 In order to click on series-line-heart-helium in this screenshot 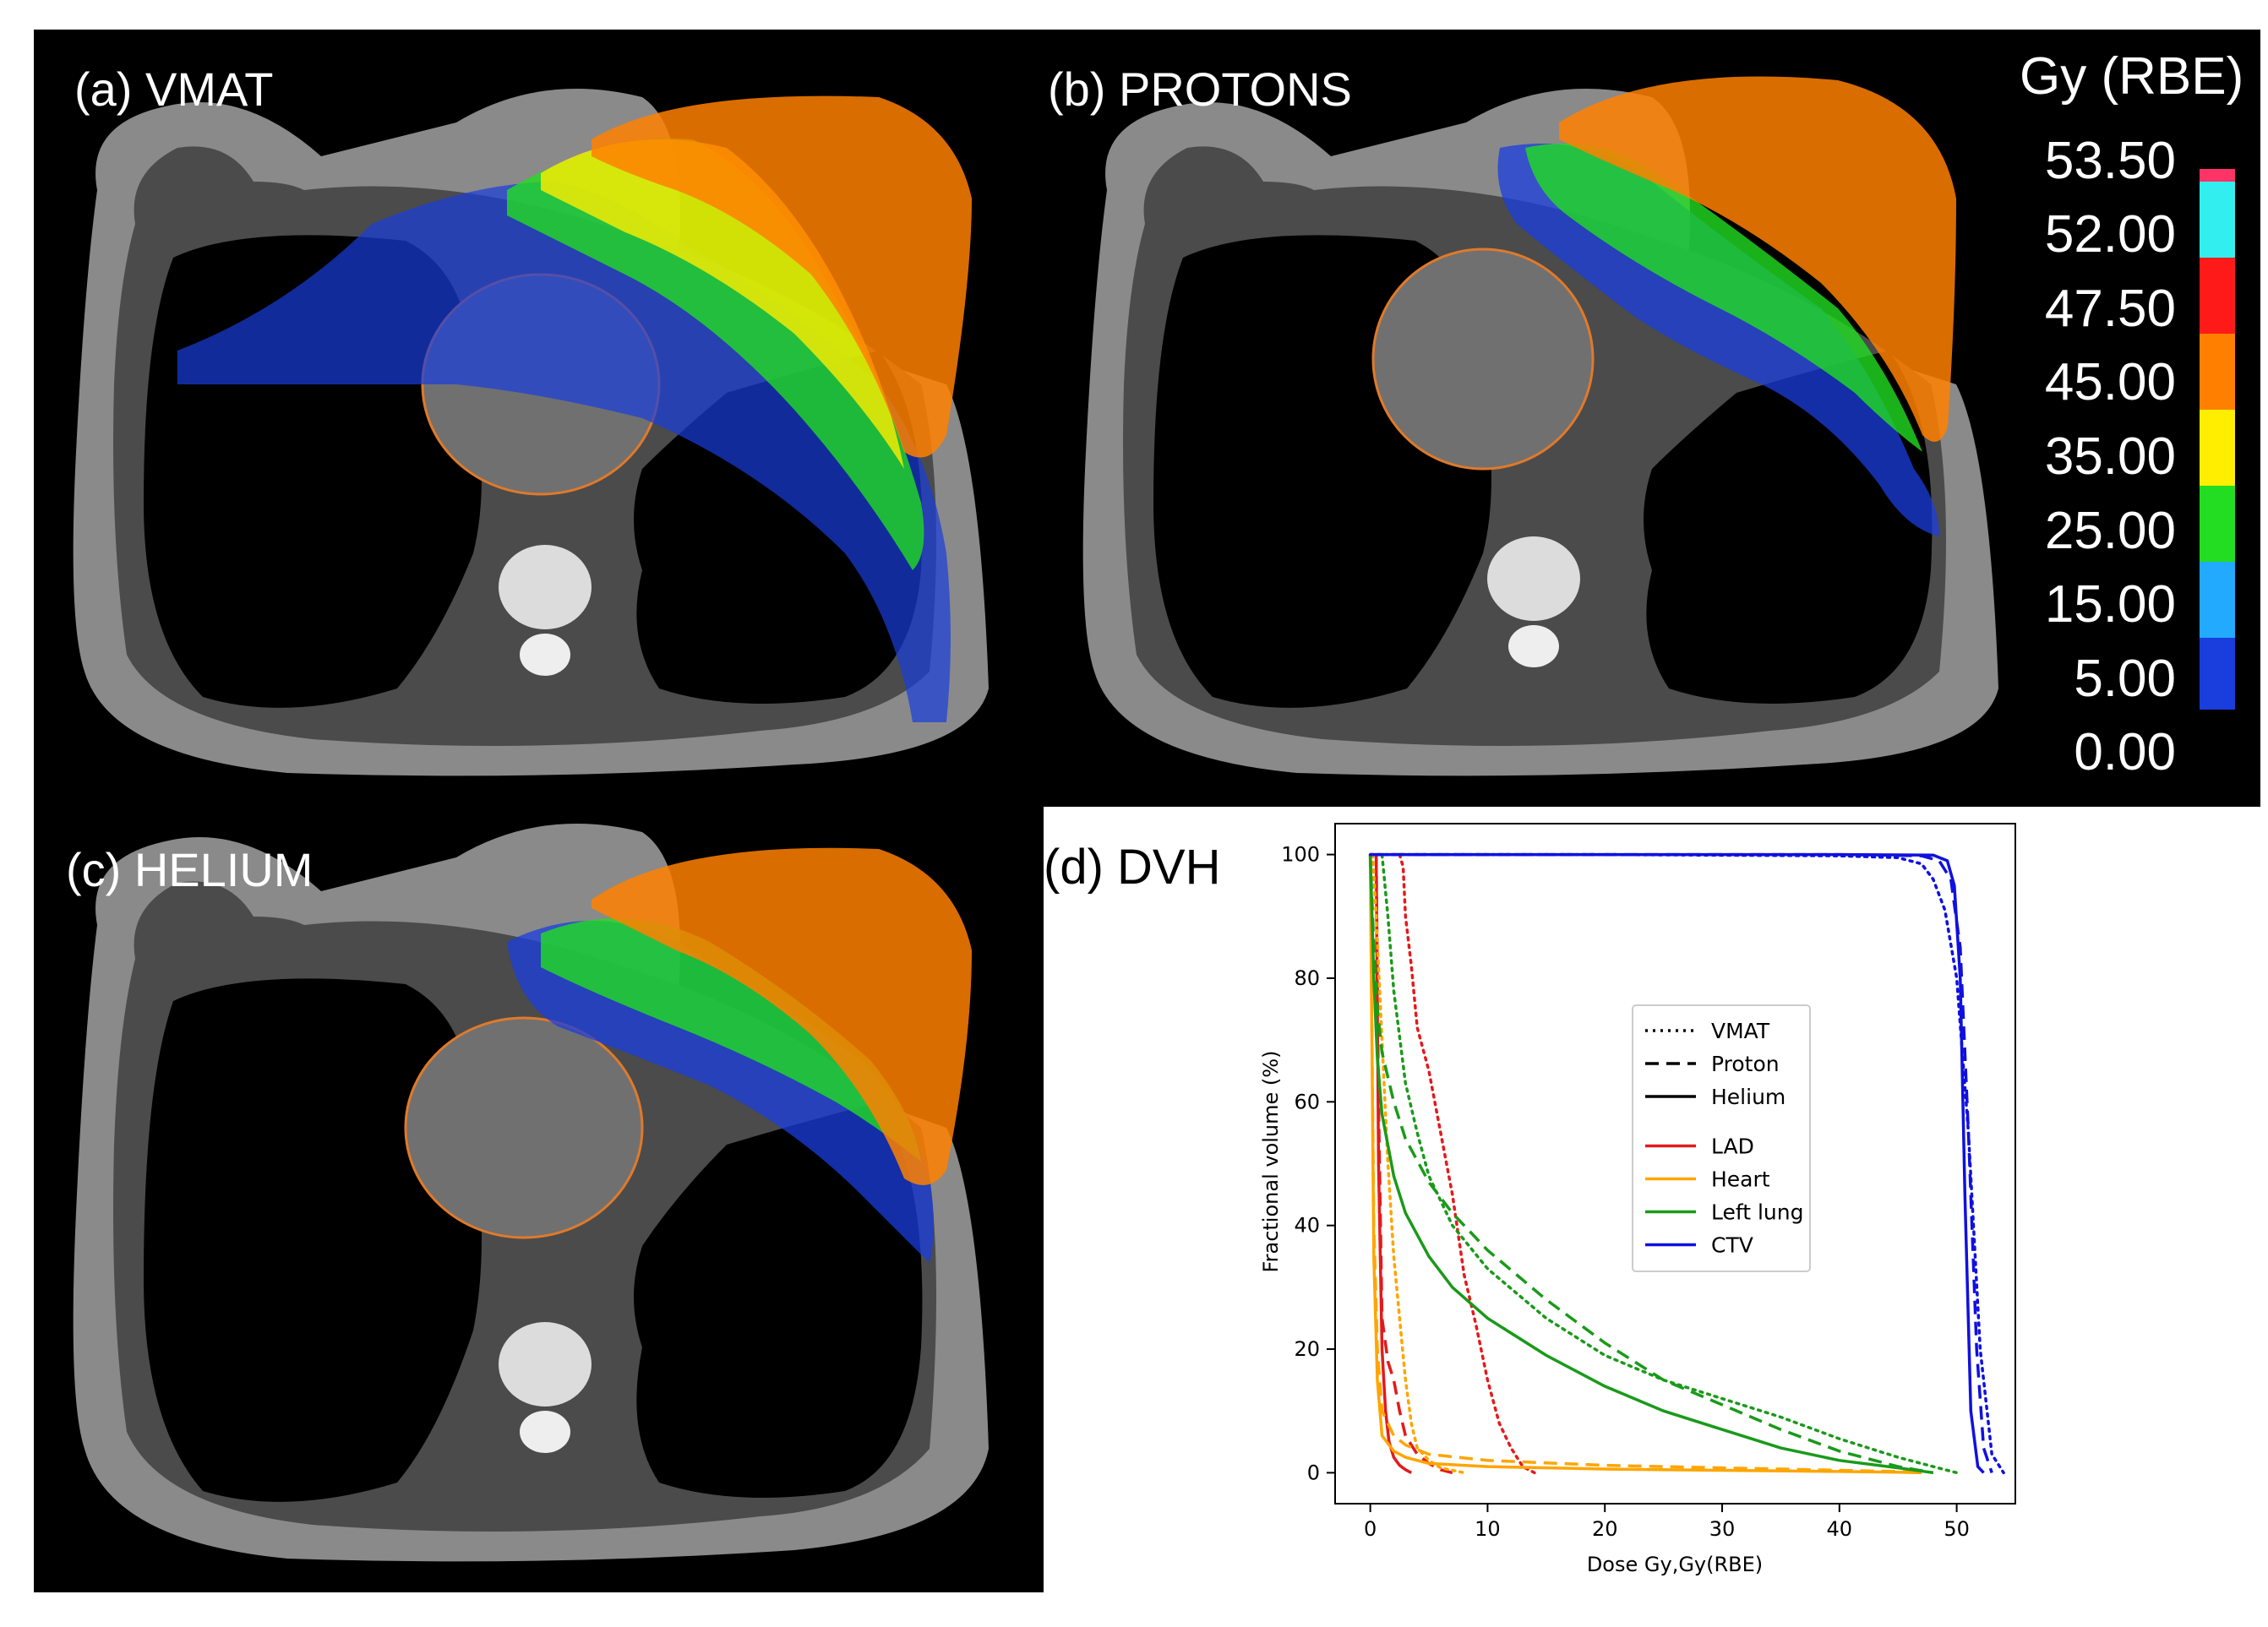, I will do `click(1645, 1164)`.